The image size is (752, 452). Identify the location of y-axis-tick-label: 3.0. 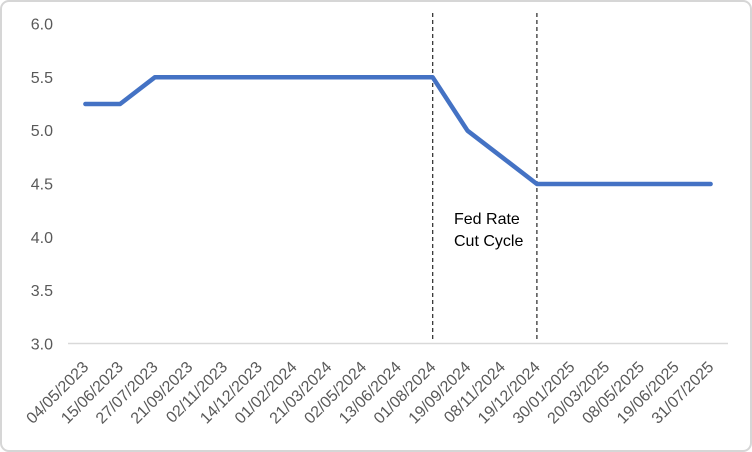
(42, 345).